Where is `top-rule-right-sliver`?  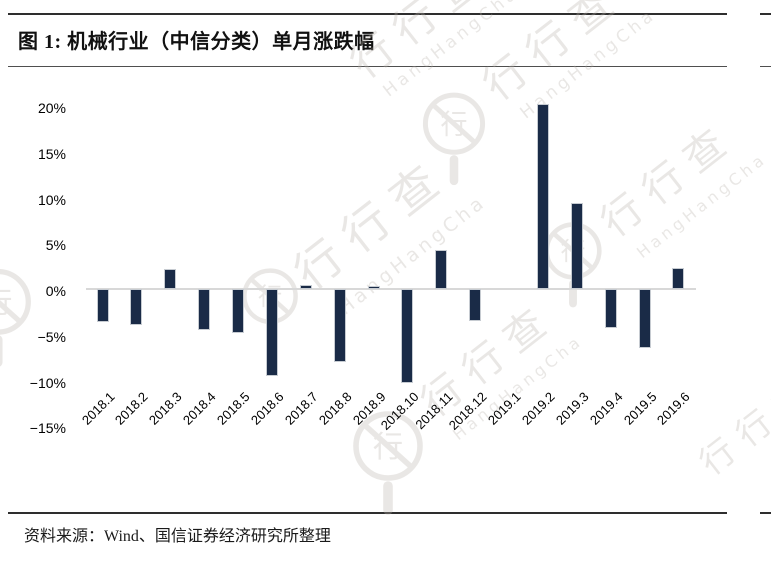
top-rule-right-sliver is located at coordinates (765, 14).